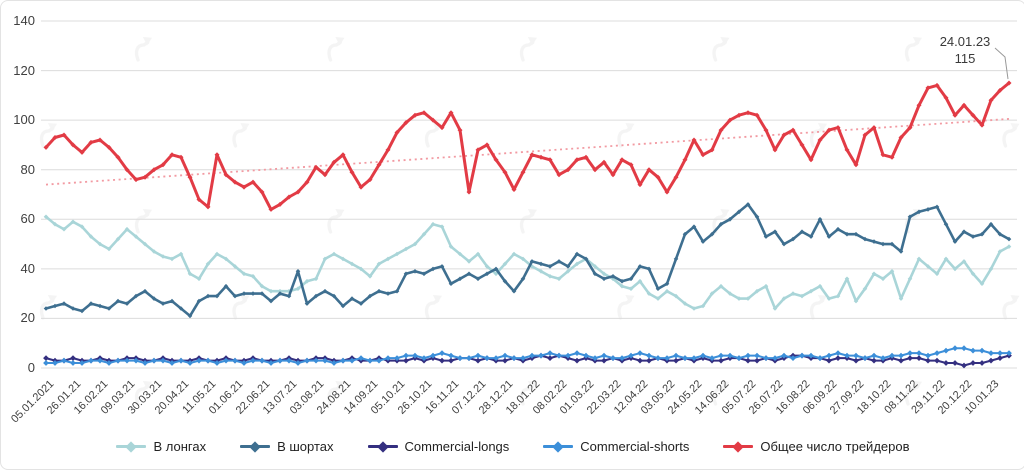  I want to click on annotation-date: 24.01.23, so click(965, 41).